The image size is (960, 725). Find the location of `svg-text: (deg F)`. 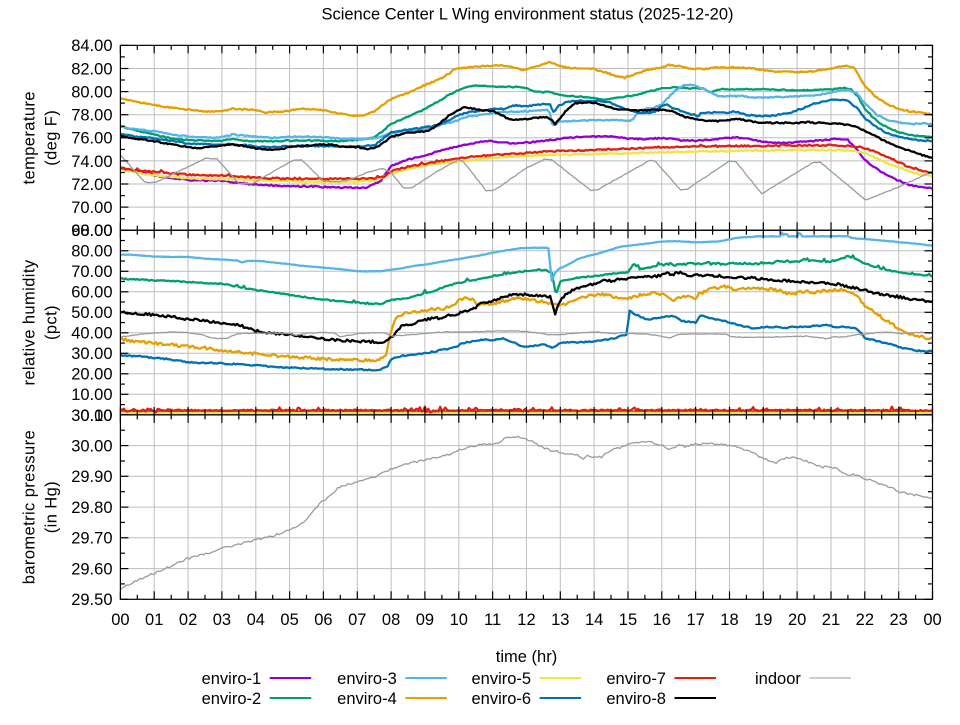

svg-text: (deg F) is located at coordinates (52, 138).